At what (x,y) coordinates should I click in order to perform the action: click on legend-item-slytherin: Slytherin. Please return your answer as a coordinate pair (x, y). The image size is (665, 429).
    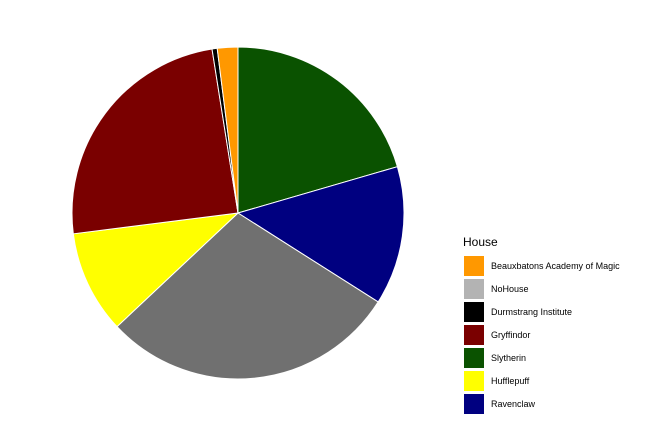
    Looking at the image, I should click on (563, 357).